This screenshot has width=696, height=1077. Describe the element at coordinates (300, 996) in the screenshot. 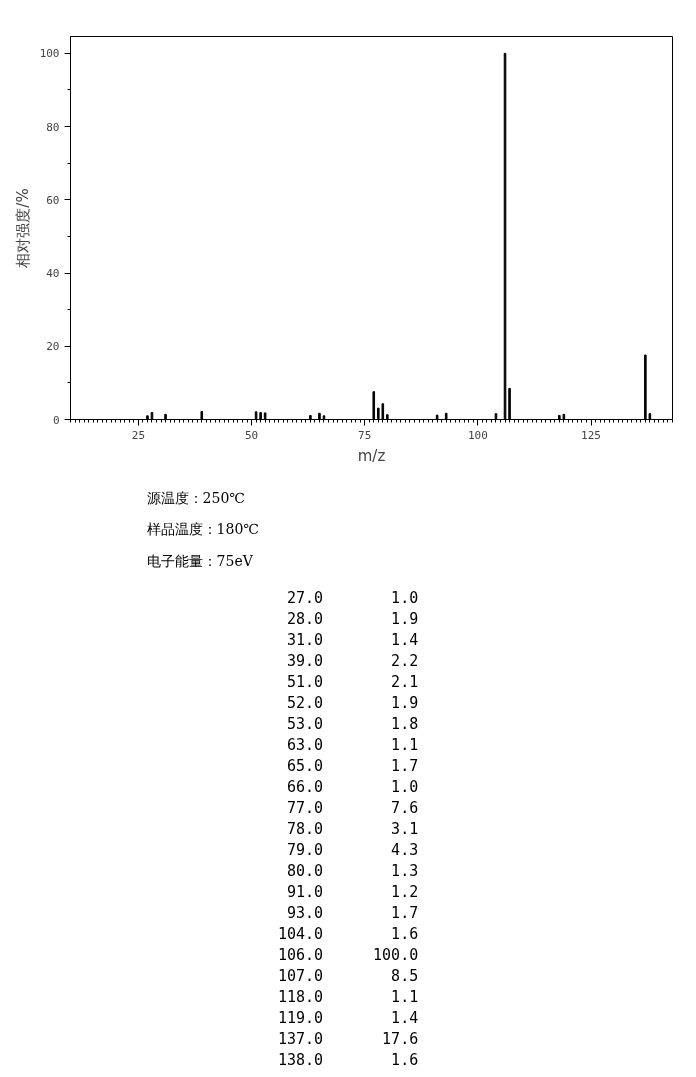

I see `text: 118.0` at that location.